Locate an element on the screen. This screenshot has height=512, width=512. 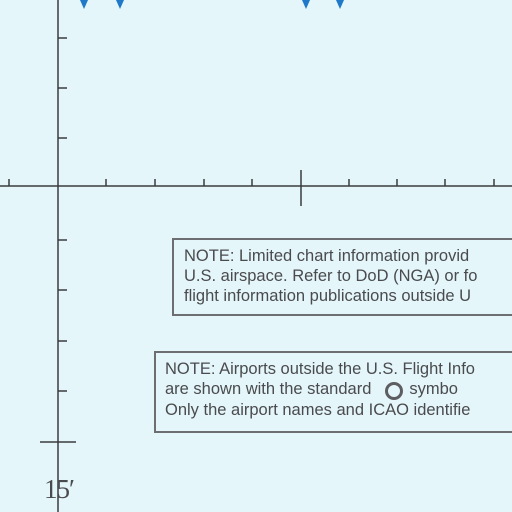
graticule-minute-label: 15′ is located at coordinates (59, 489).